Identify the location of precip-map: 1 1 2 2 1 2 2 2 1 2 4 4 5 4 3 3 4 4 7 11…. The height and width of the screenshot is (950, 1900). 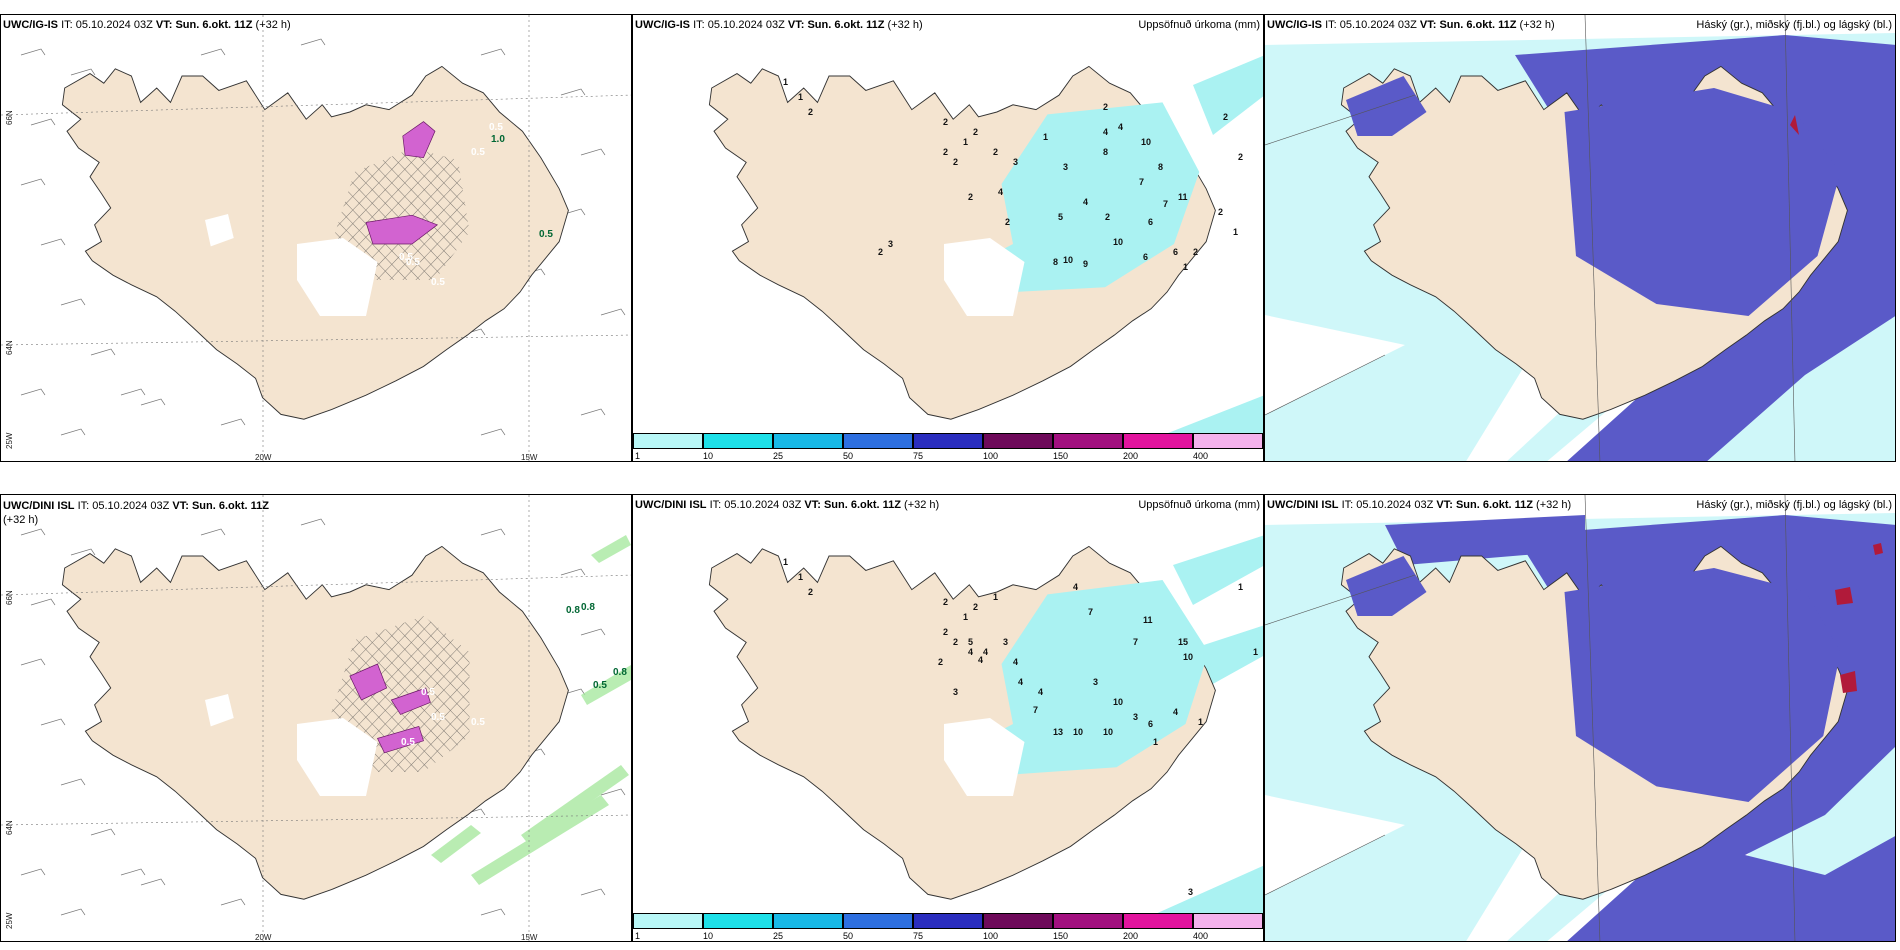
(985, 725).